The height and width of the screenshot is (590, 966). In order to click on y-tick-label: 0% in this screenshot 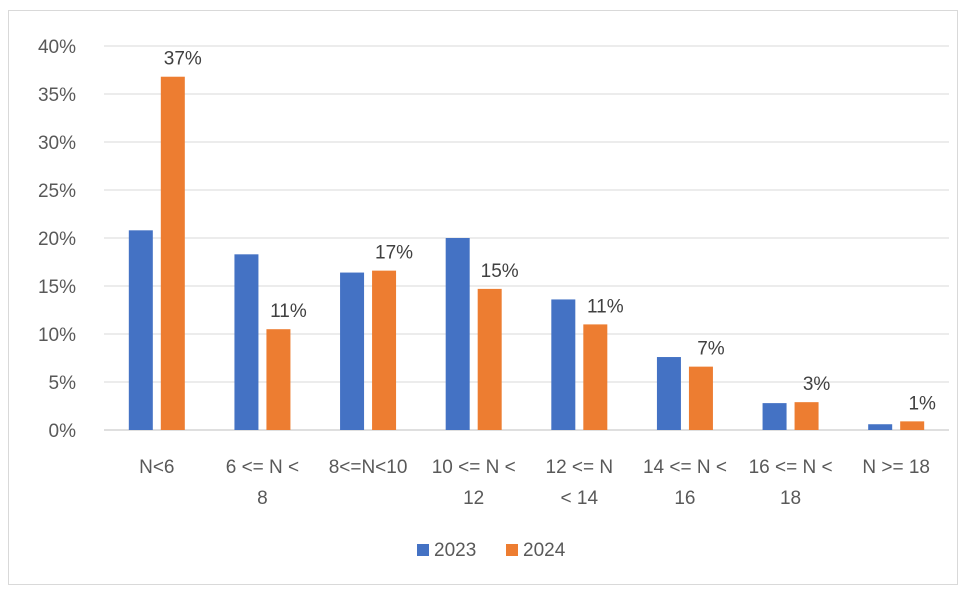, I will do `click(63, 431)`.